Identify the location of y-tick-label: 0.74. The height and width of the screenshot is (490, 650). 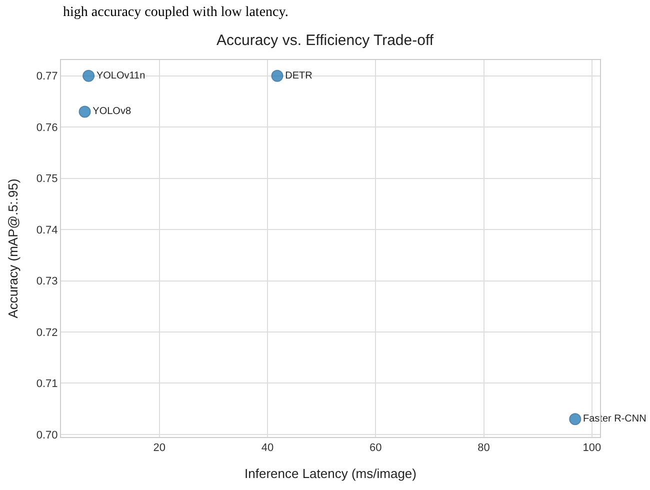
(47, 230).